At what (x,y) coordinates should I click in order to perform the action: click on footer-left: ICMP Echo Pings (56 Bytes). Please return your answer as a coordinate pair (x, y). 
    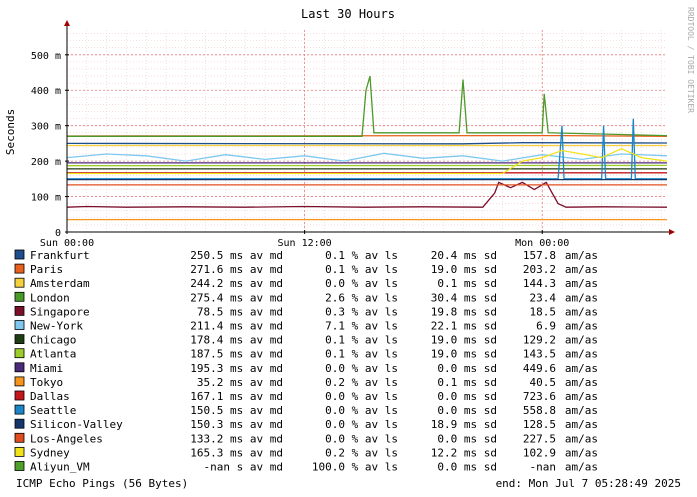
    Looking at the image, I should click on (102, 483).